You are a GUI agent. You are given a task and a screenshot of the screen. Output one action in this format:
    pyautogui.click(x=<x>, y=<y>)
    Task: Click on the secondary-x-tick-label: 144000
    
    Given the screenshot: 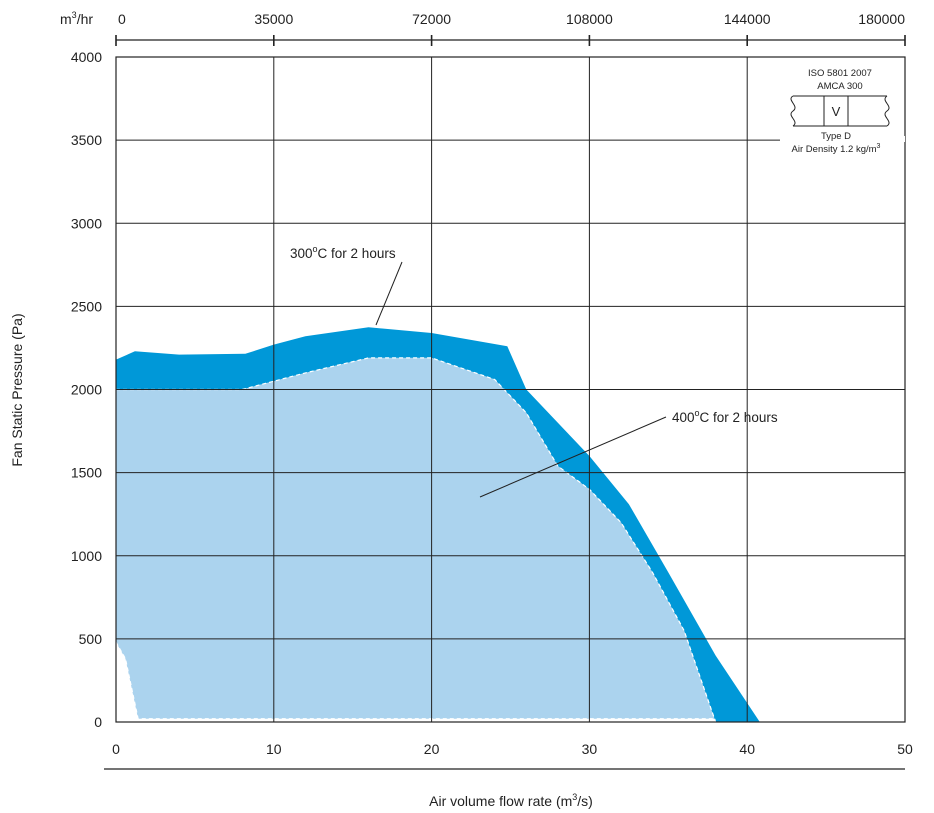 What is the action you would take?
    pyautogui.click(x=747, y=19)
    